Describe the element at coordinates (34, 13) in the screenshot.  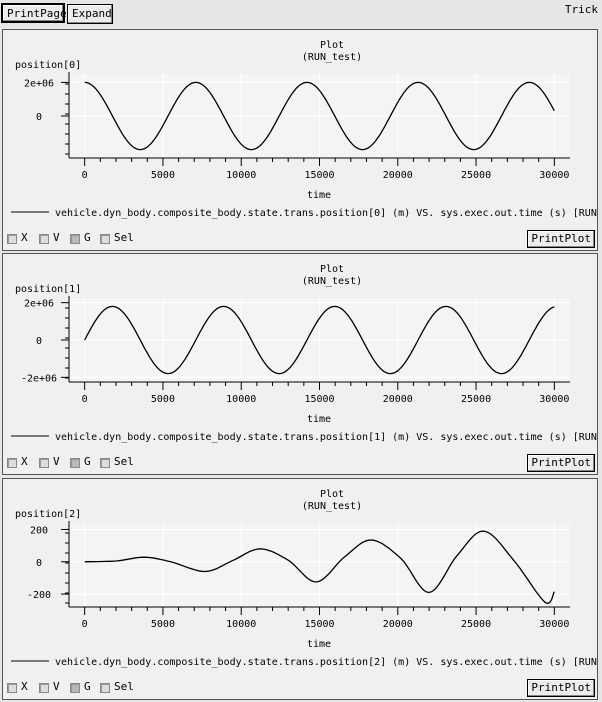
I see `print-page-button: PrintPage` at that location.